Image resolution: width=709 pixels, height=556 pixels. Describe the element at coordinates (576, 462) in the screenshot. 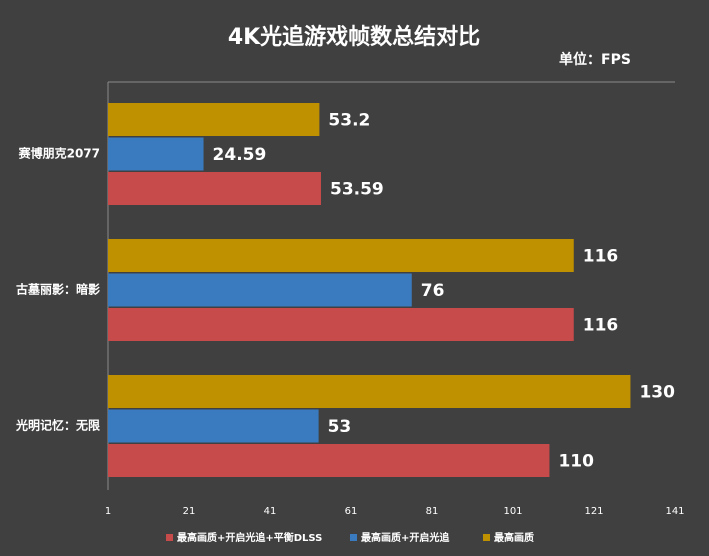

I see `value-label: 110` at that location.